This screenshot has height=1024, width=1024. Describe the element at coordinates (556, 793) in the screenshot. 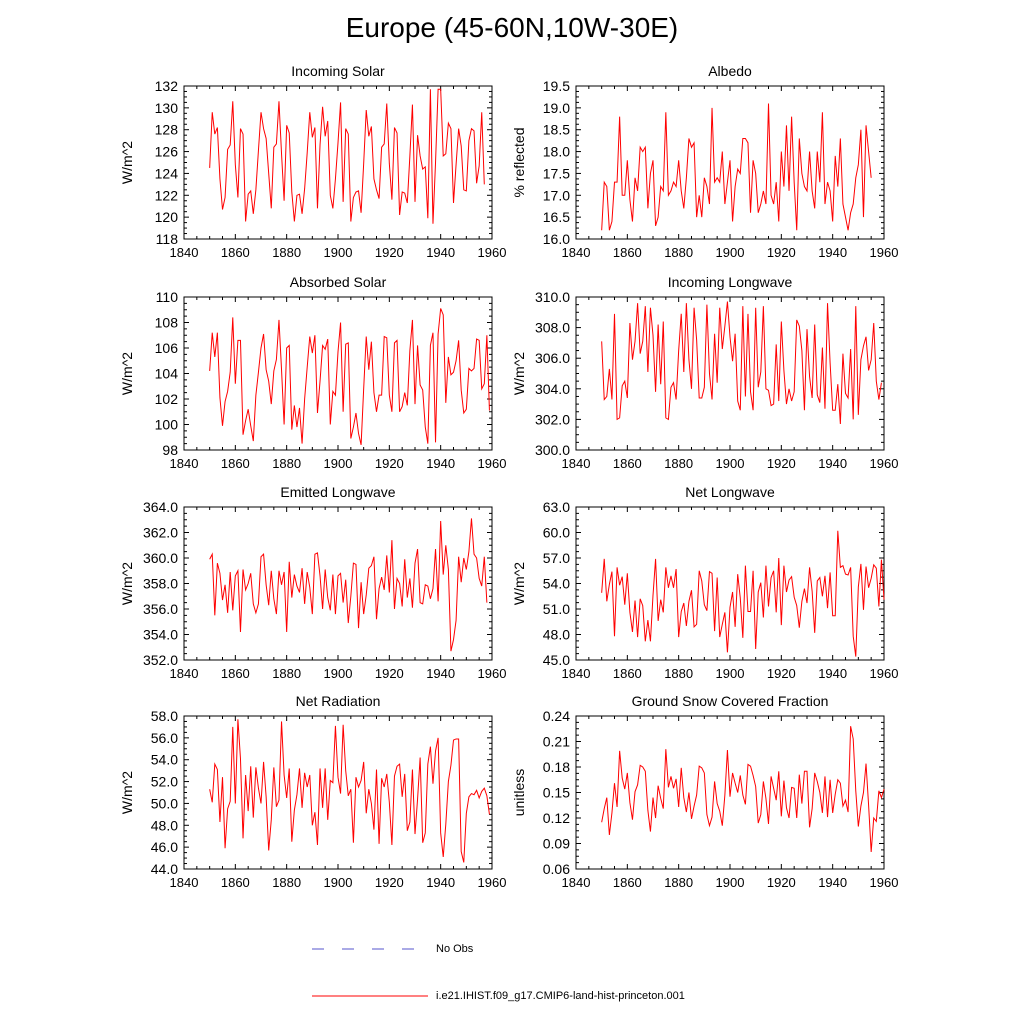

I see `y-tick-label: 0.15` at that location.